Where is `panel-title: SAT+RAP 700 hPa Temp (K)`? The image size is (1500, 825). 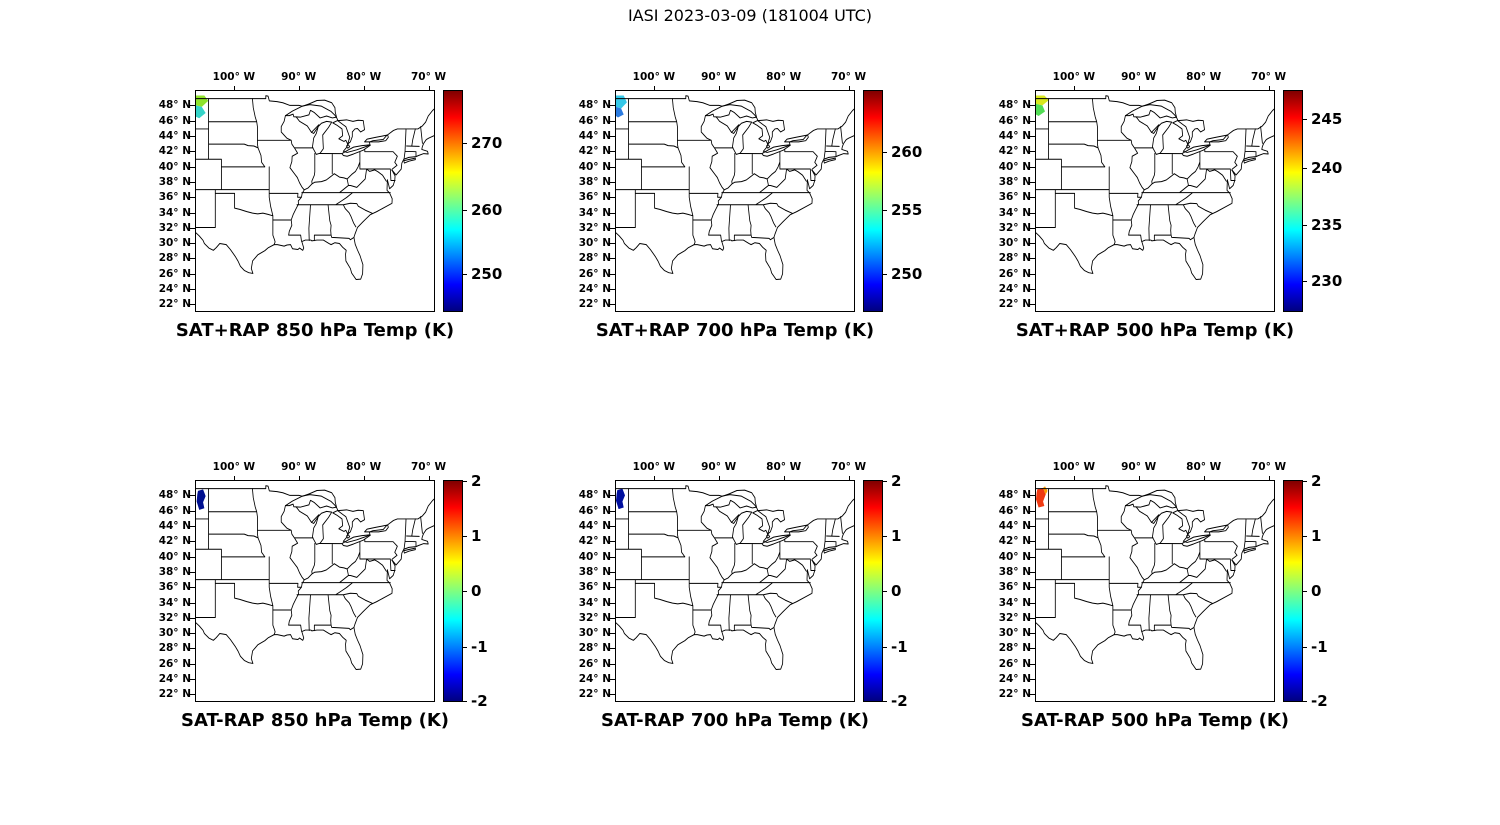
panel-title: SAT+RAP 700 hPa Temp (K) is located at coordinates (735, 330).